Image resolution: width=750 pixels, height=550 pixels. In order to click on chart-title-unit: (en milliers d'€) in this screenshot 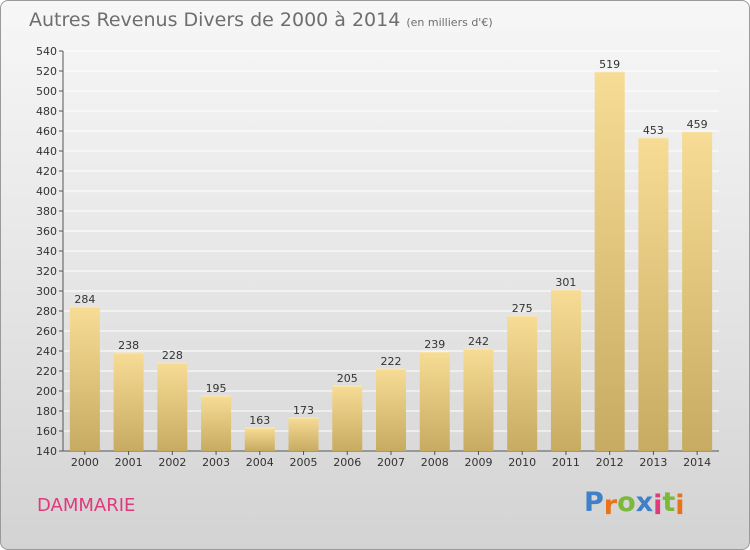, I will do `click(449, 22)`.